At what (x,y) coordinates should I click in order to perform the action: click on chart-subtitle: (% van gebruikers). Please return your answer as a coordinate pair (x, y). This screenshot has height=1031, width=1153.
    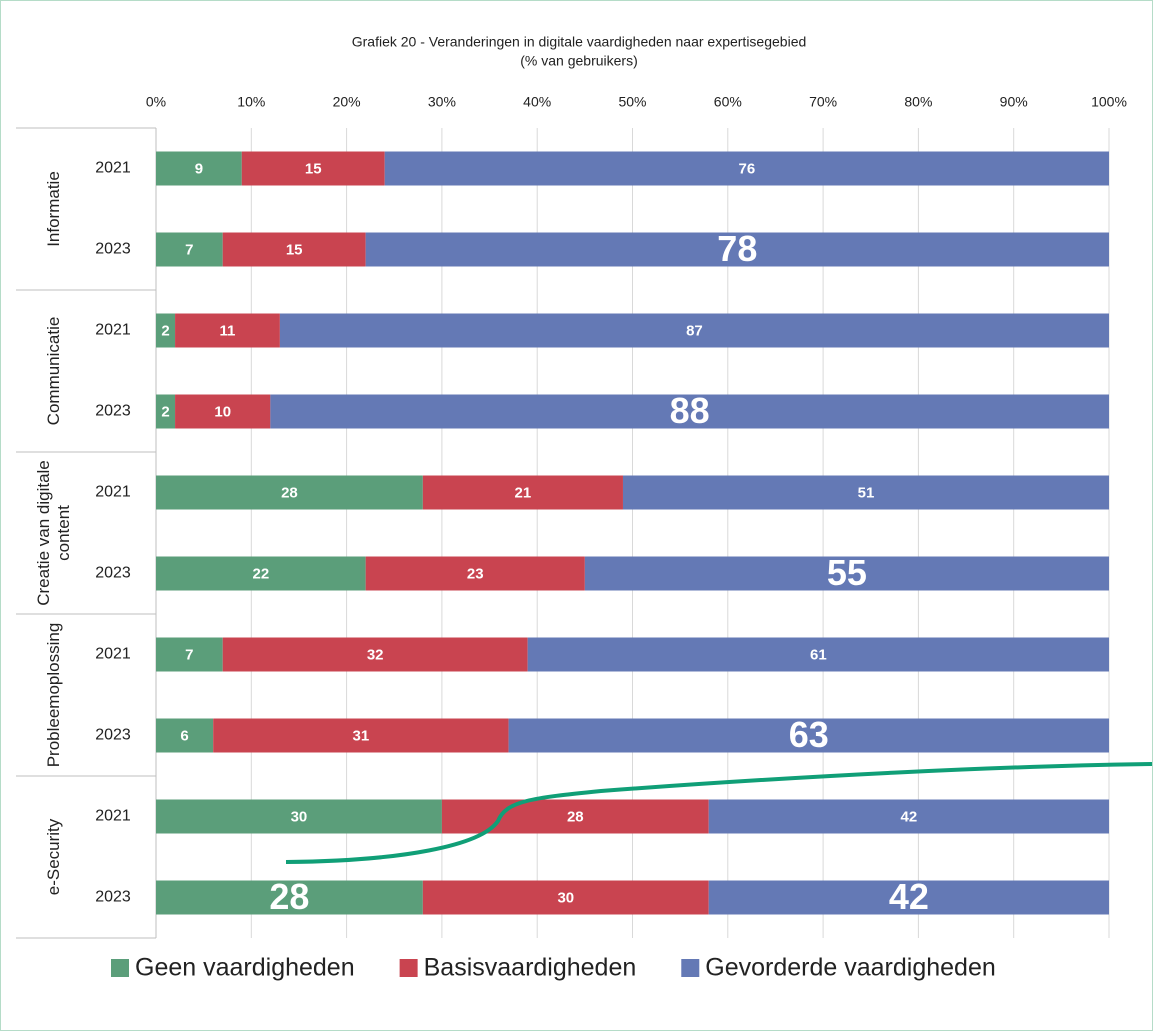
    Looking at the image, I should click on (579, 61).